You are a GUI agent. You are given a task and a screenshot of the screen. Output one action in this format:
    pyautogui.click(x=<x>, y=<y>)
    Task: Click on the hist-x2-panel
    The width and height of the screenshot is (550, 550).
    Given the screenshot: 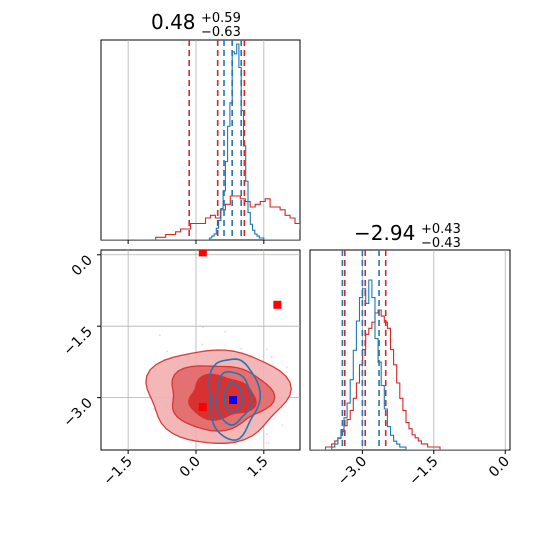 What is the action you would take?
    pyautogui.click(x=410, y=350)
    